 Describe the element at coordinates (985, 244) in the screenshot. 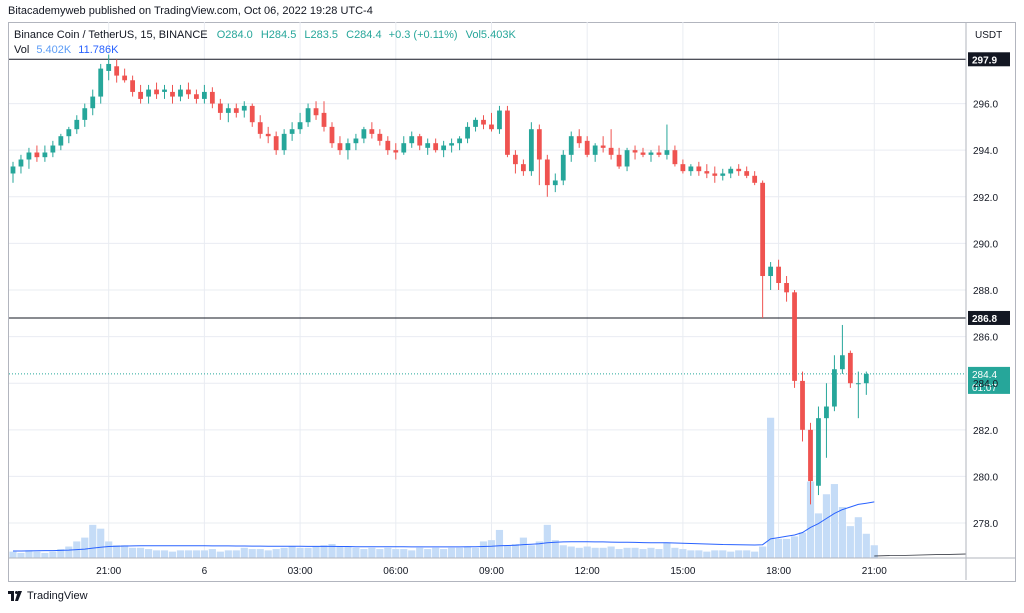

I see `y-tick-label: 290.0` at that location.